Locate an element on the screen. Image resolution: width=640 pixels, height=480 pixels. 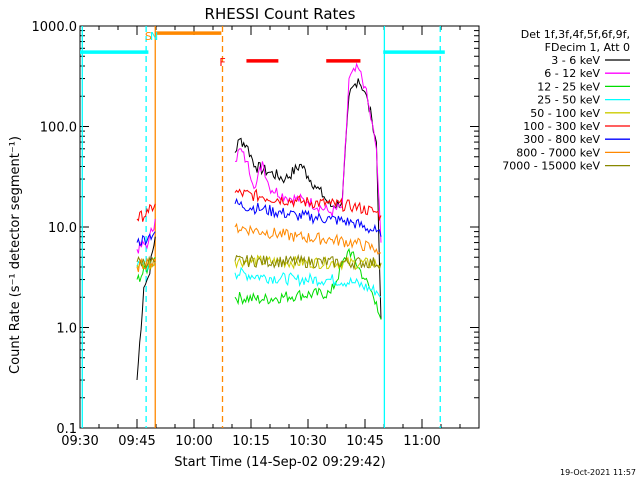
legend-entry-label: 800 - 7000 keV is located at coordinates (558, 152).